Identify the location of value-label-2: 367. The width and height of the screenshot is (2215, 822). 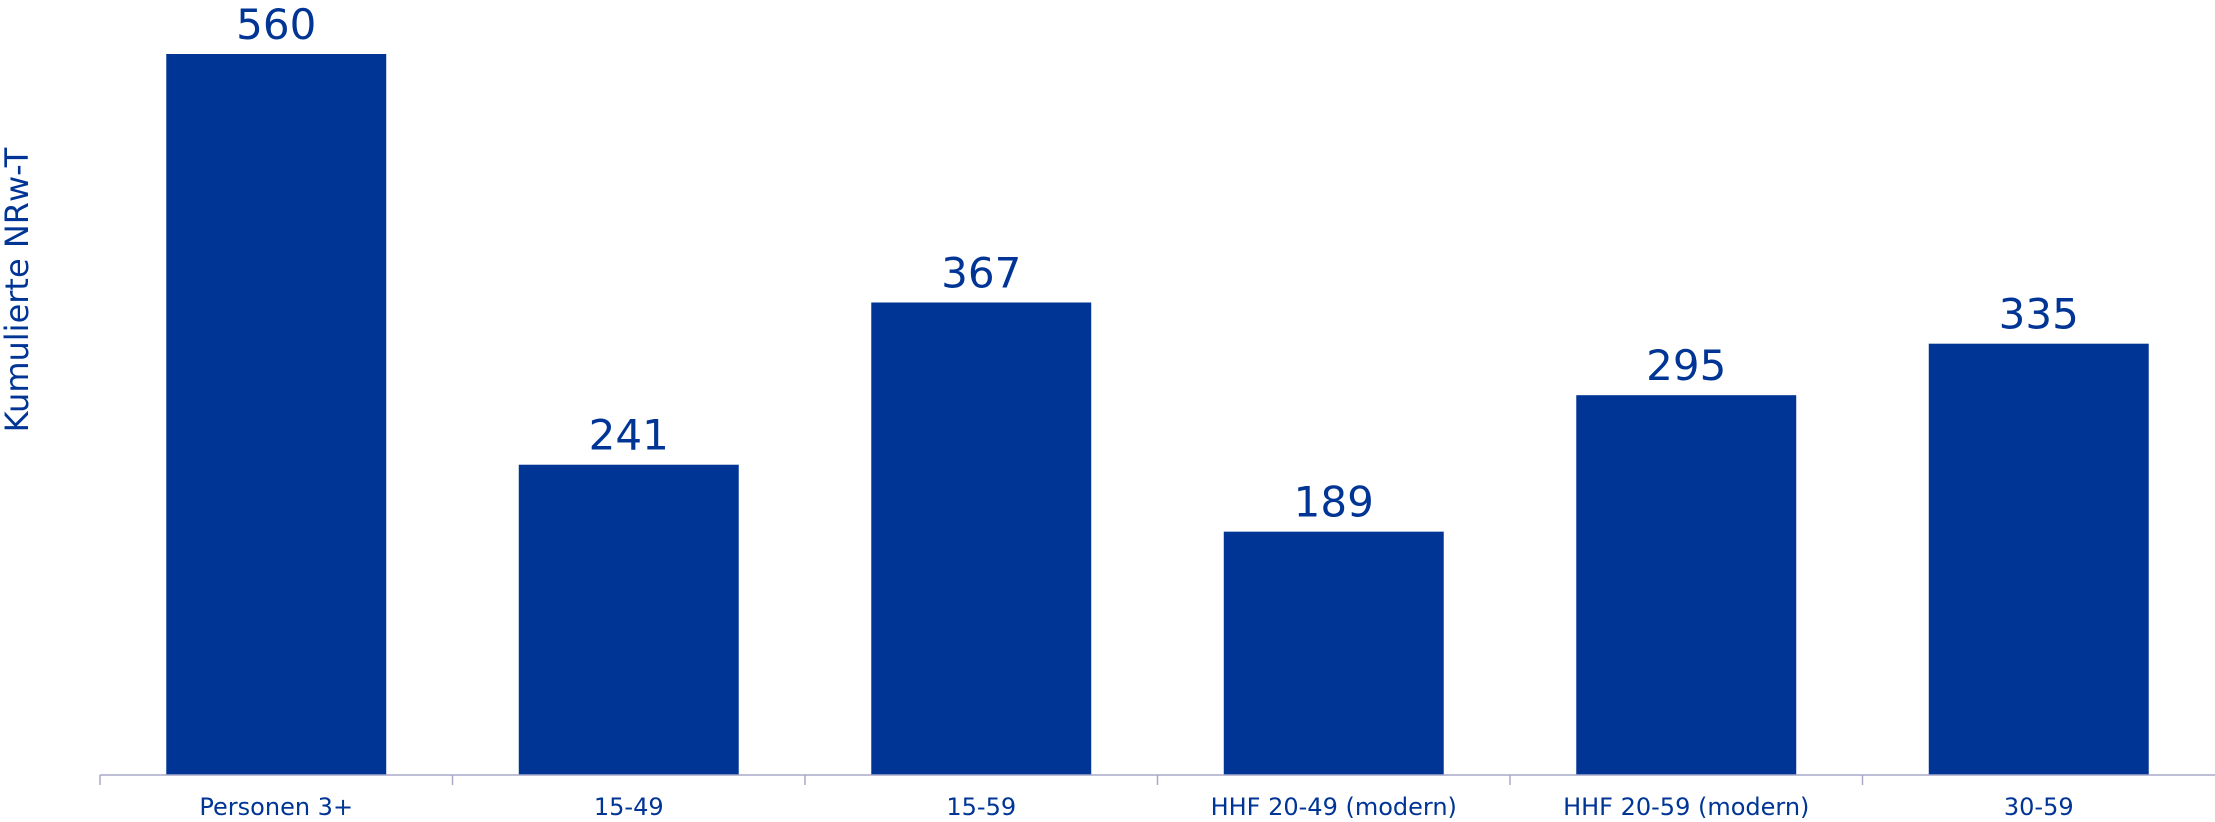
(981, 272).